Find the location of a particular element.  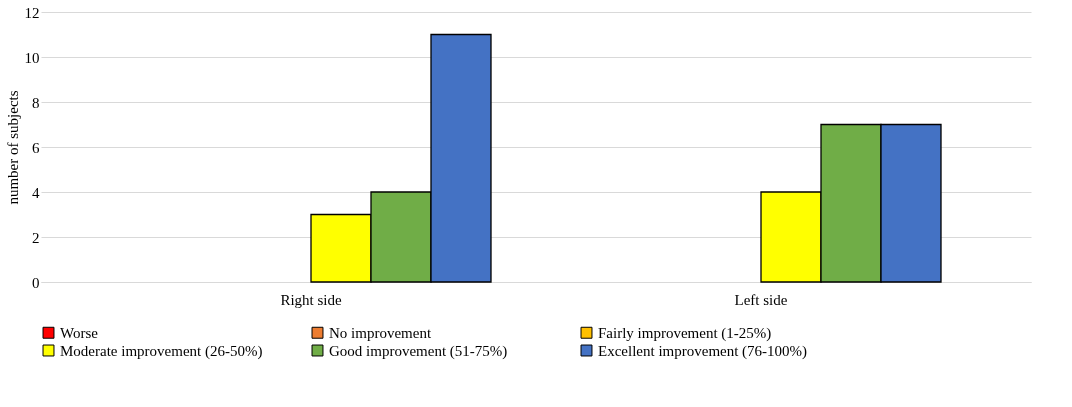

legend-label: Worse is located at coordinates (79, 332).